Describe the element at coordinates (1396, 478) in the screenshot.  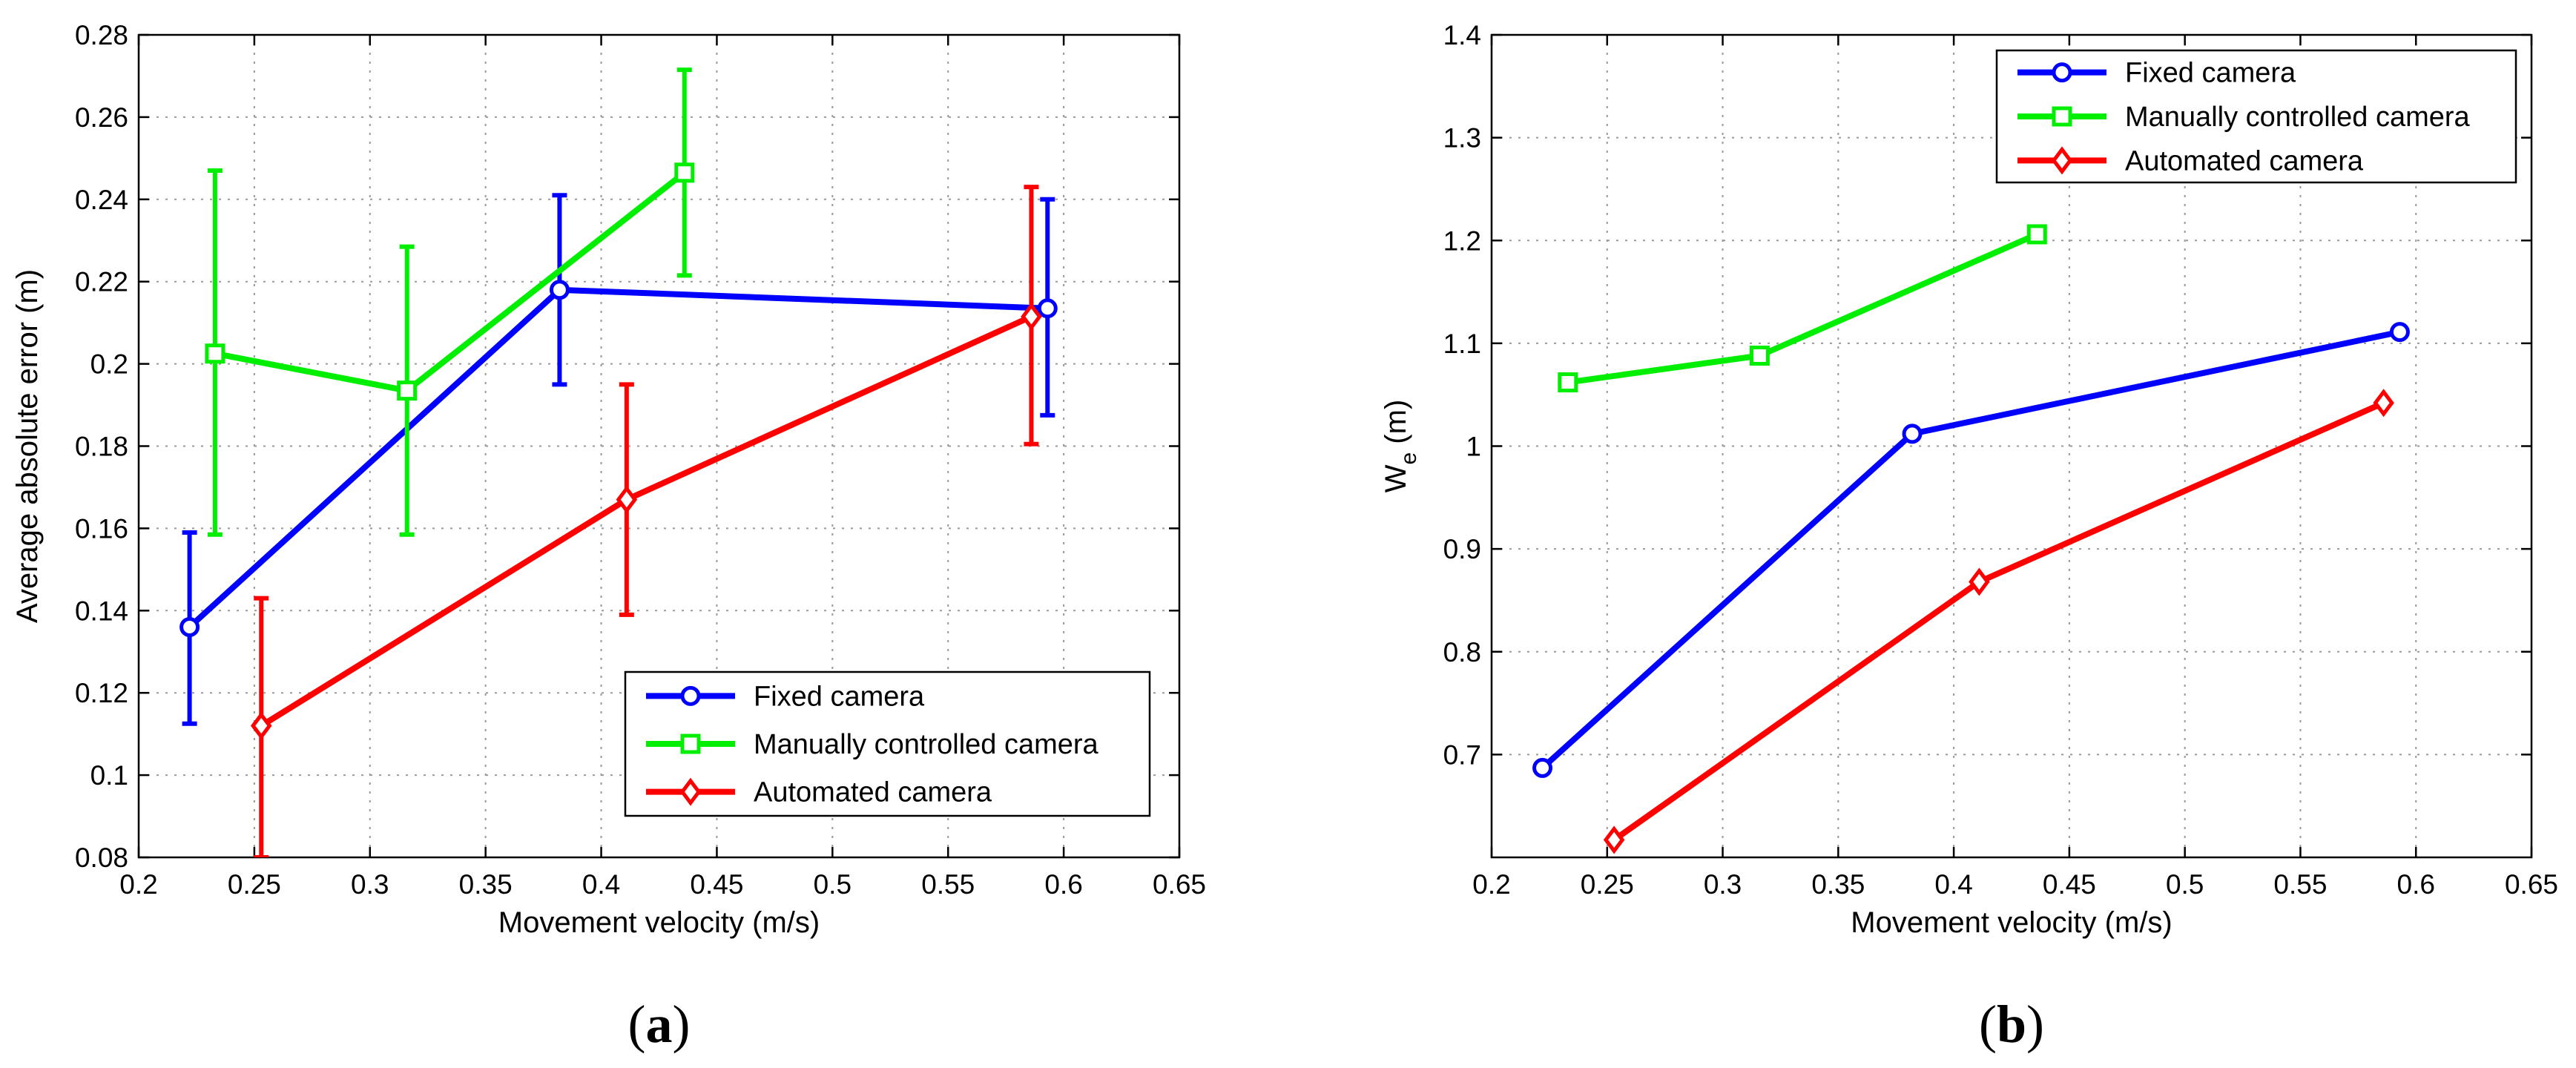
I see `y-axis-label-main: W` at that location.